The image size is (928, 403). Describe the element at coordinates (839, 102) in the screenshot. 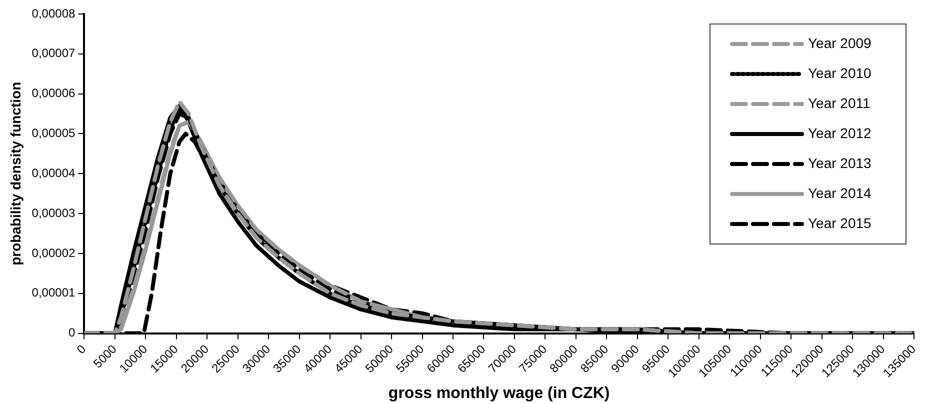

I see `legend-label: Year 2011` at that location.